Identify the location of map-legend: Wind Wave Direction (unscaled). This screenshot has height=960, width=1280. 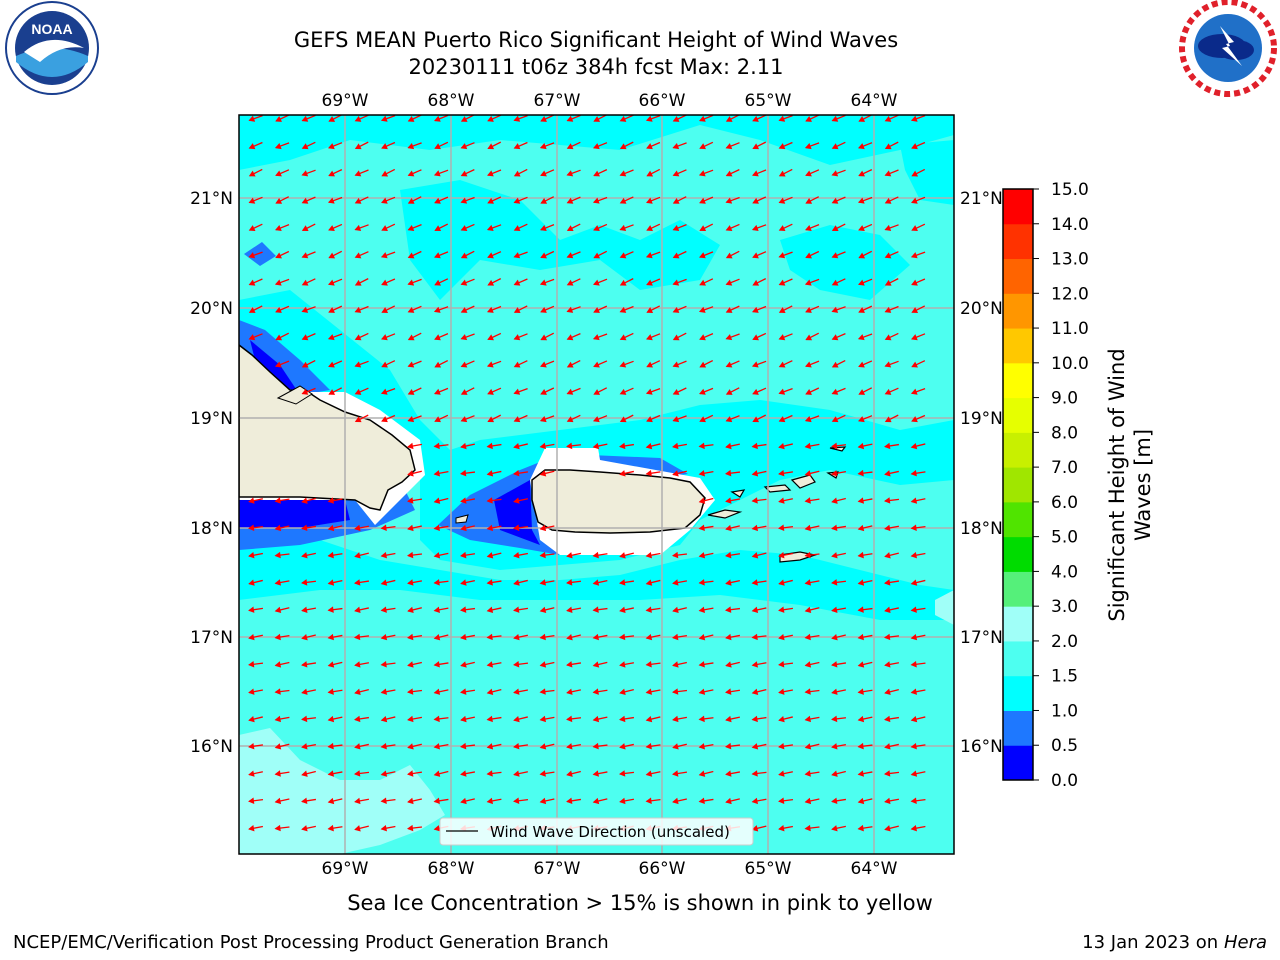
(596, 831).